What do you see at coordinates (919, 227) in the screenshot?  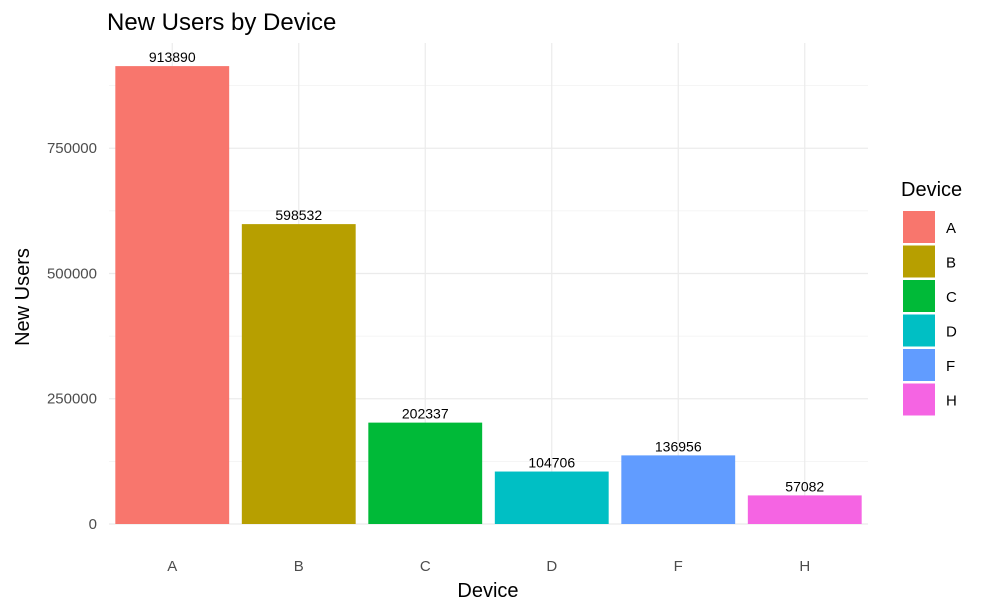 I see `legend-key-a` at bounding box center [919, 227].